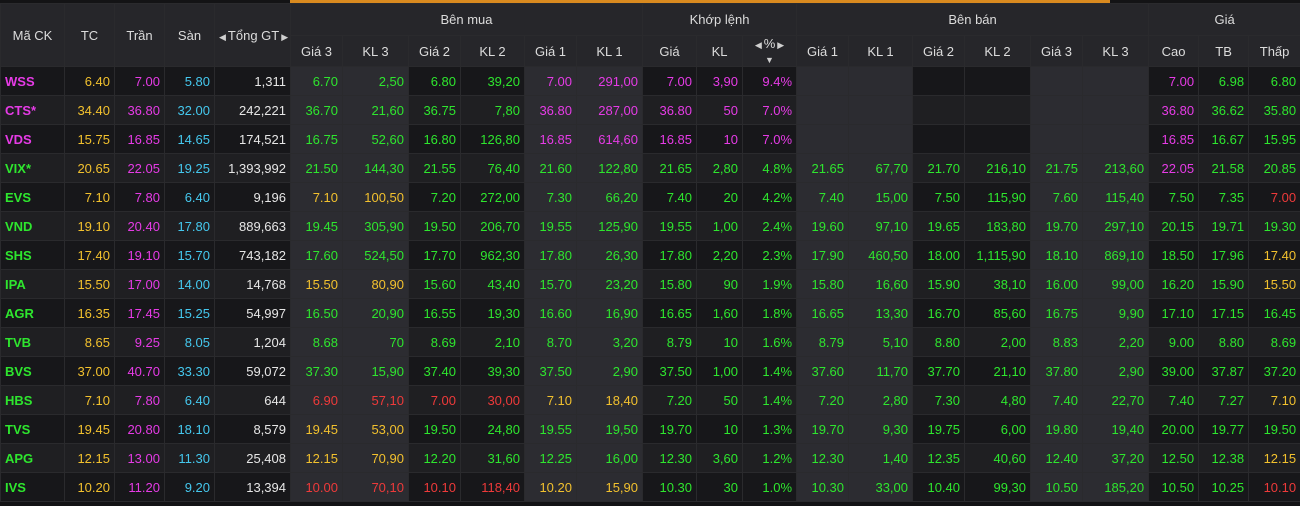  What do you see at coordinates (189, 35) in the screenshot?
I see `header-floor: Sàn` at bounding box center [189, 35].